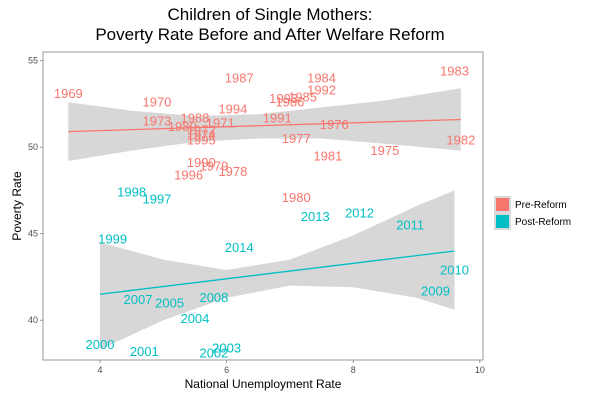 The width and height of the screenshot is (600, 400). Describe the element at coordinates (502, 204) in the screenshot. I see `legend-key-pre-reform-swatch` at that location.